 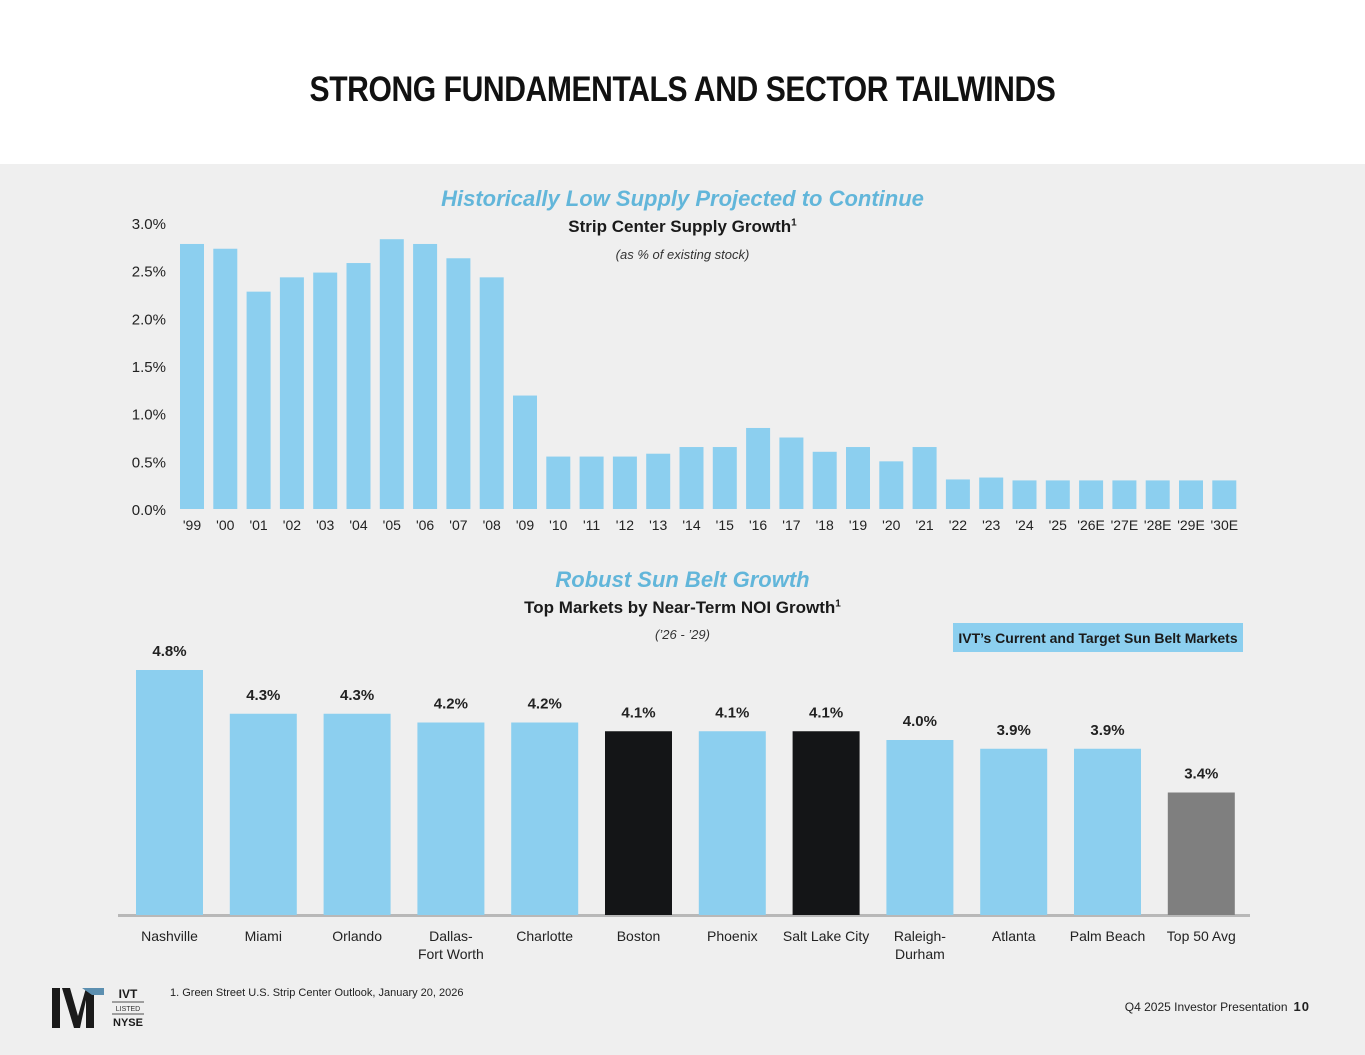 What do you see at coordinates (149, 319) in the screenshot?
I see `y-tick-label: 2.0%` at bounding box center [149, 319].